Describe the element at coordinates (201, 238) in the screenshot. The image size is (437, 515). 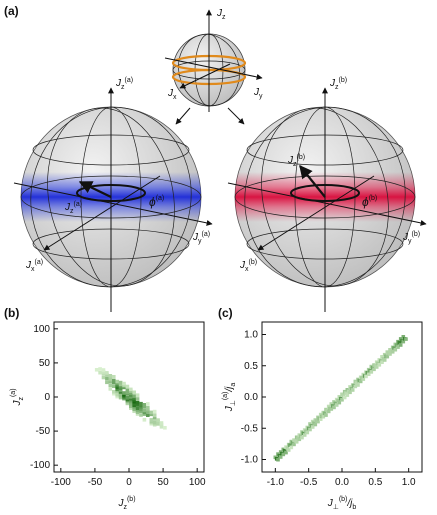
I see `sphere-a-y-label: Jy(a)` at that location.